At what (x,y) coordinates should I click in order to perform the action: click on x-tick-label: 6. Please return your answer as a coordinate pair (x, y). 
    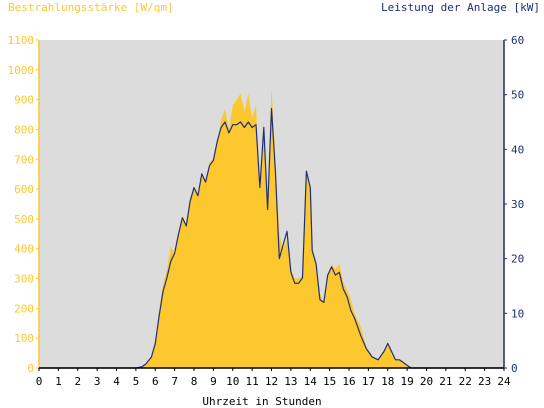
    Looking at the image, I should click on (155, 381).